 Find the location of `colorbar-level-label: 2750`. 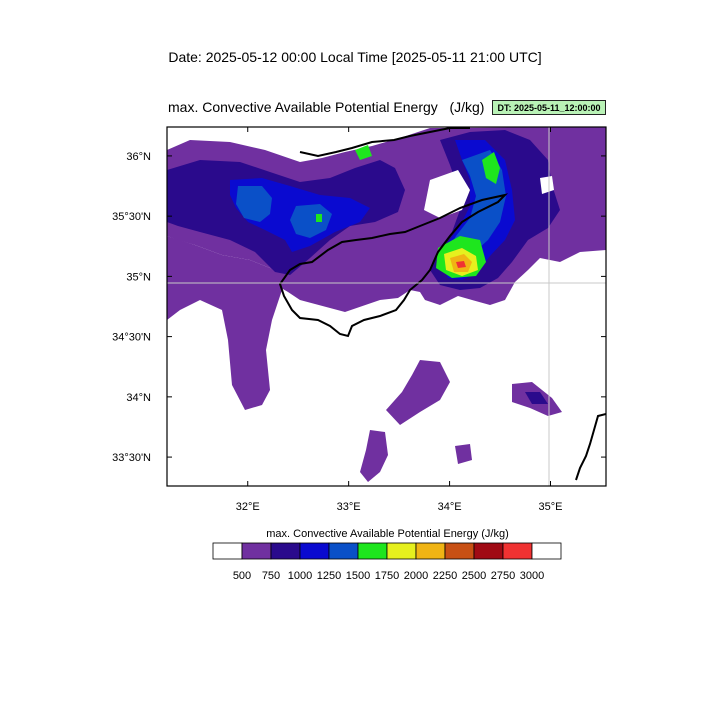

colorbar-level-label: 2750 is located at coordinates (503, 576).